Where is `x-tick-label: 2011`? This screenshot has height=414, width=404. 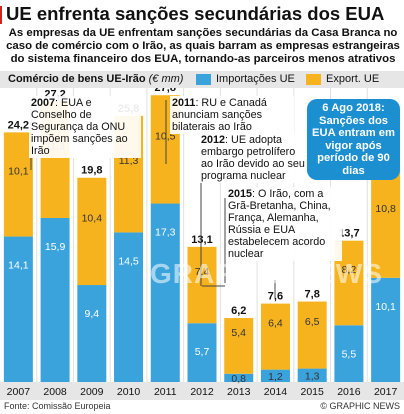 x-tick-label: 2011 is located at coordinates (165, 392).